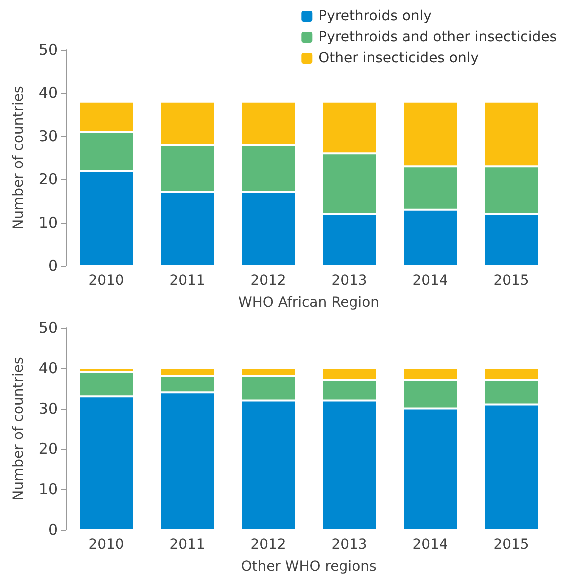 Image resolution: width=566 pixels, height=582 pixels. Describe the element at coordinates (375, 16) in the screenshot. I see `legend-label: Pyrethroids only` at that location.